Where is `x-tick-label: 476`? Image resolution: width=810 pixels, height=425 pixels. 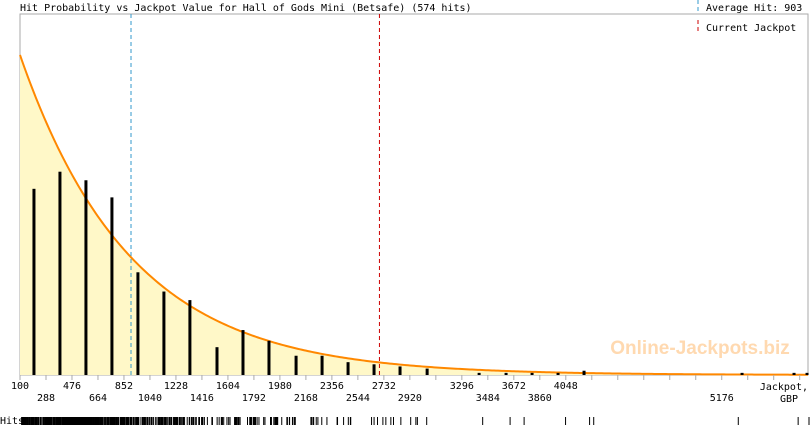
x-tick-label: 476 is located at coordinates (72, 386).